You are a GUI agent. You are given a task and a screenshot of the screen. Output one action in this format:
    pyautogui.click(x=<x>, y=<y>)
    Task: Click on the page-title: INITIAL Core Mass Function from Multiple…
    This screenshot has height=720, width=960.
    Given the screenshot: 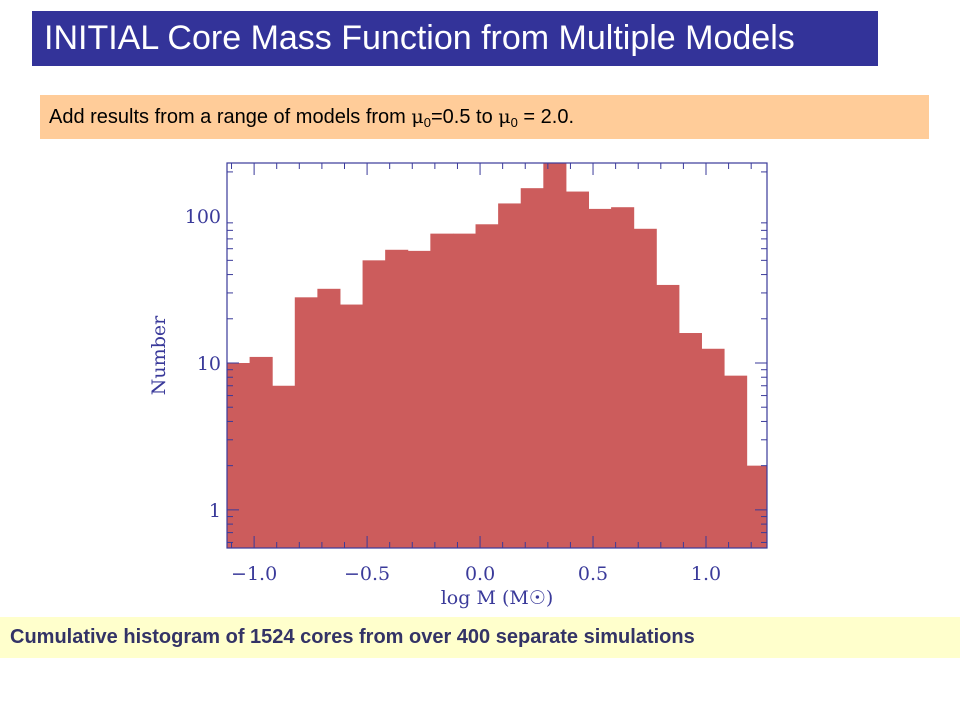 What is the action you would take?
    pyautogui.click(x=419, y=38)
    